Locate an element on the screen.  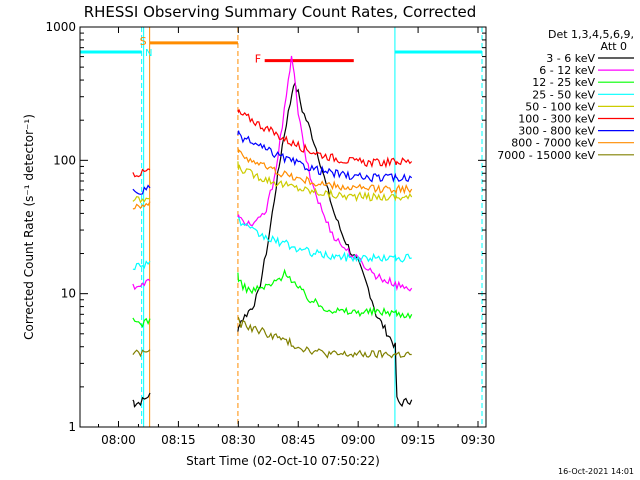
marker-n-label: N is located at coordinates (148, 53).